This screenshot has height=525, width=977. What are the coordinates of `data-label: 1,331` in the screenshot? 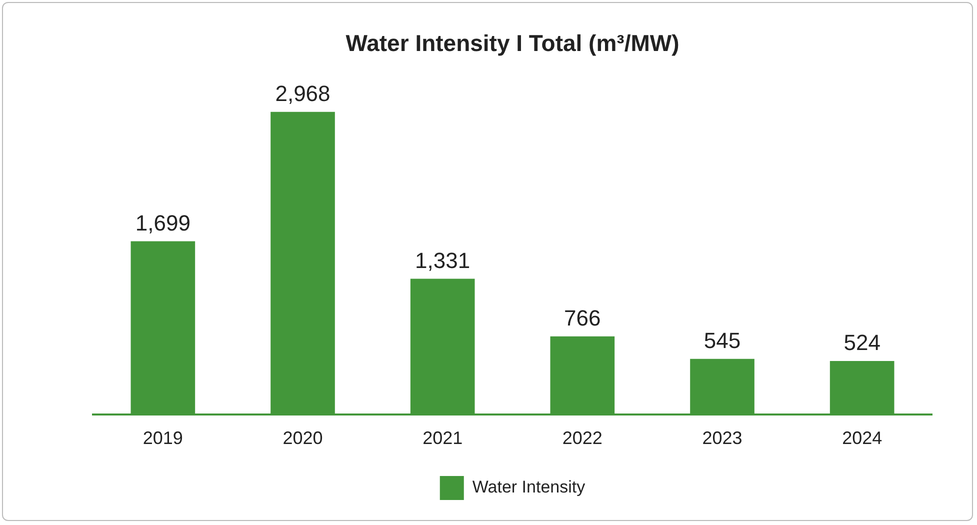 It's located at (442, 260).